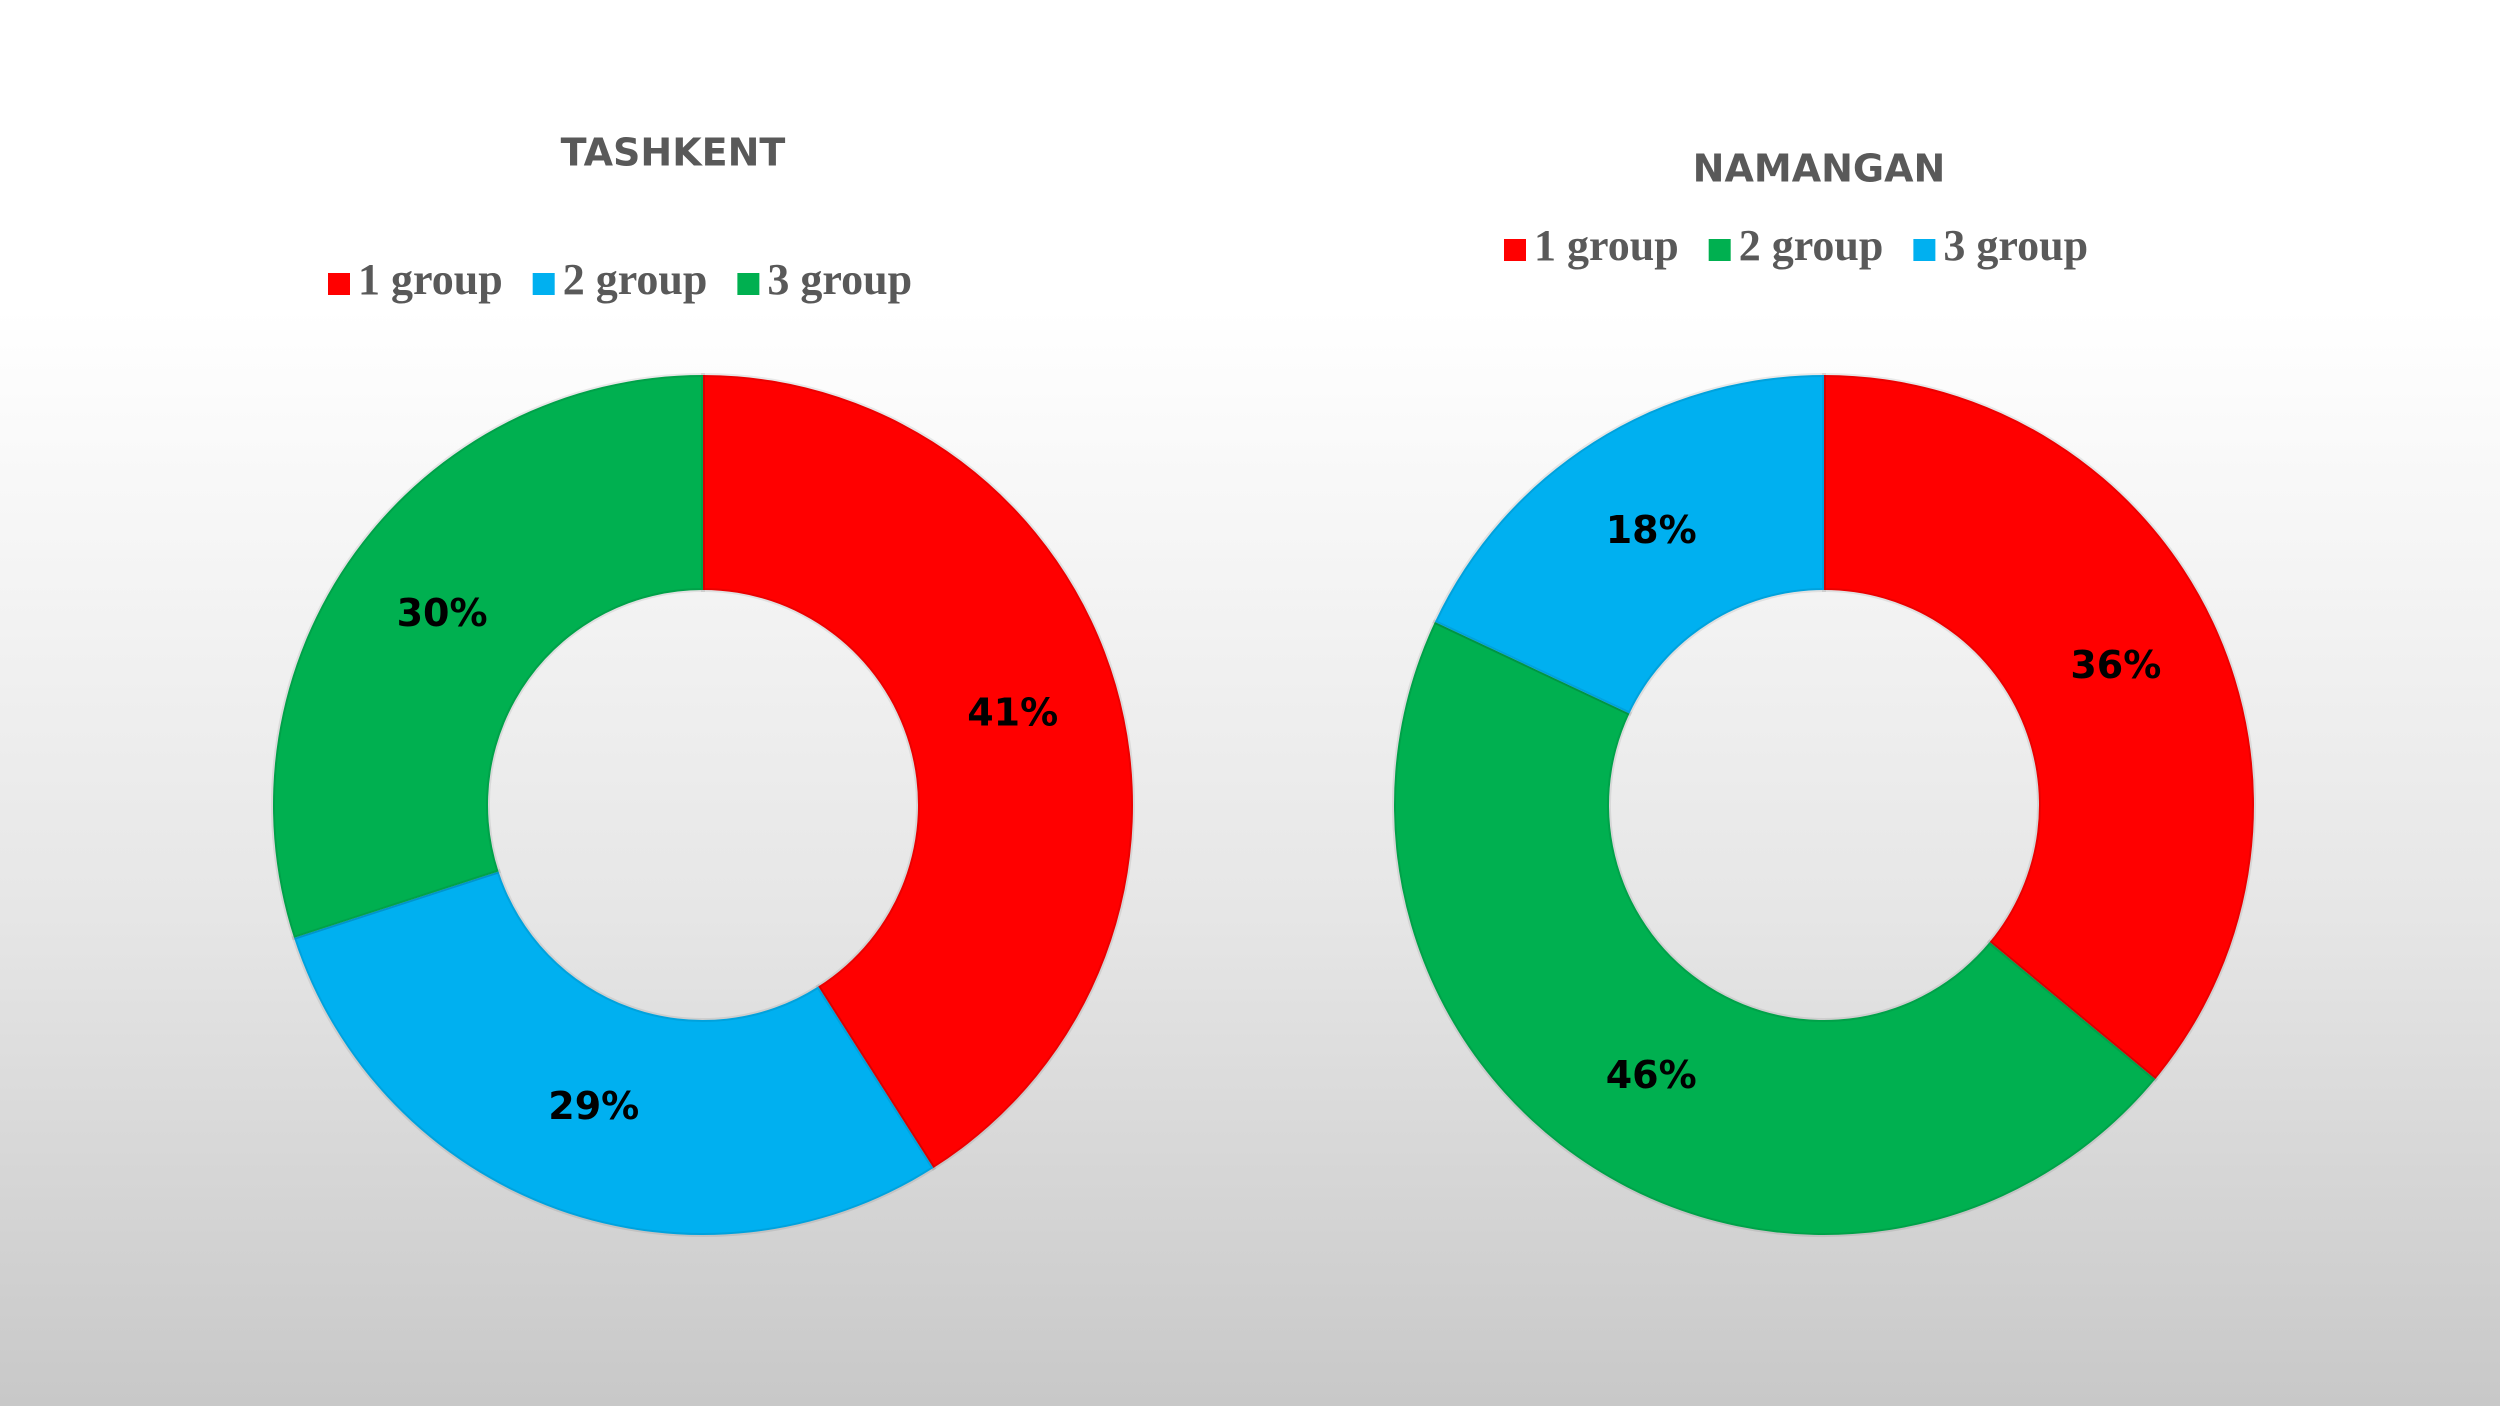 This screenshot has width=2500, height=1406. Describe the element at coordinates (442, 613) in the screenshot. I see `data-label: 30%` at that location.